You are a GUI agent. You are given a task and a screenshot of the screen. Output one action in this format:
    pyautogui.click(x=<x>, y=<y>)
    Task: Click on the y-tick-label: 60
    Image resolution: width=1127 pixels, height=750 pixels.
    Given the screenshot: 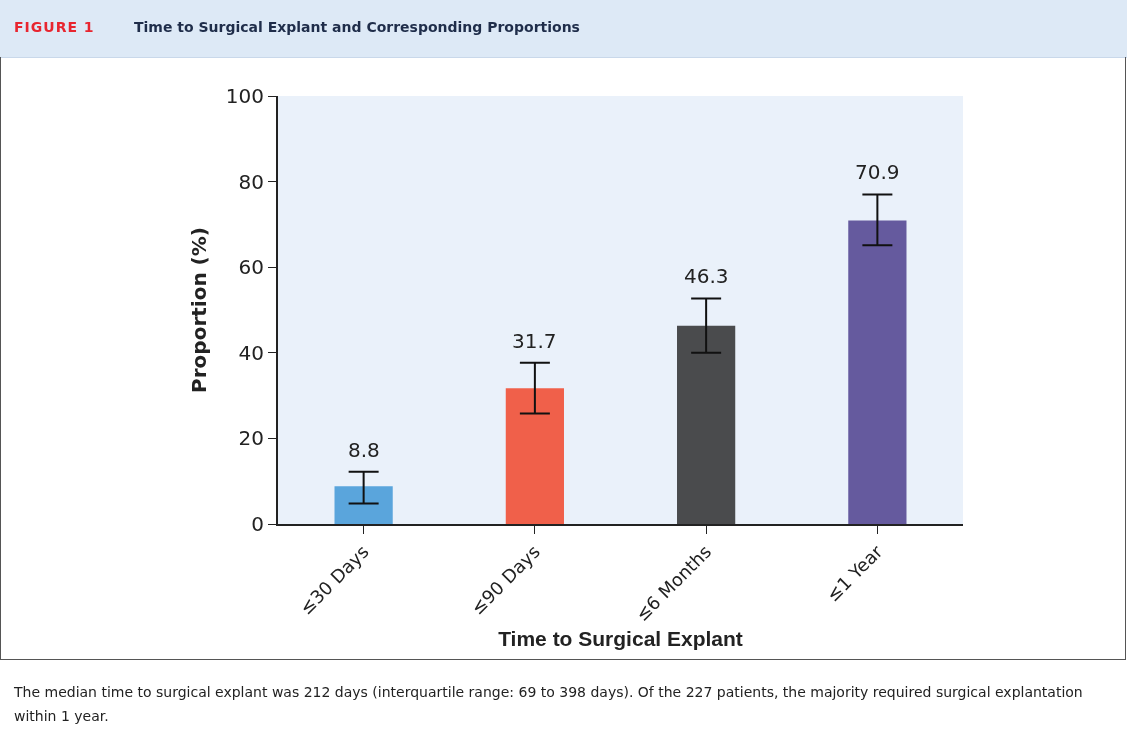 What is the action you would take?
    pyautogui.click(x=251, y=267)
    